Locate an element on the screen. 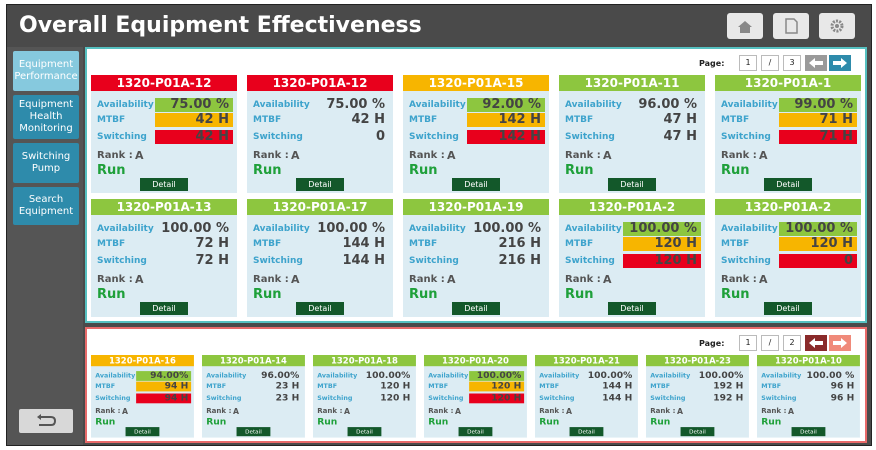 The width and height of the screenshot is (876, 450). metric-value: 47 H is located at coordinates (680, 119).